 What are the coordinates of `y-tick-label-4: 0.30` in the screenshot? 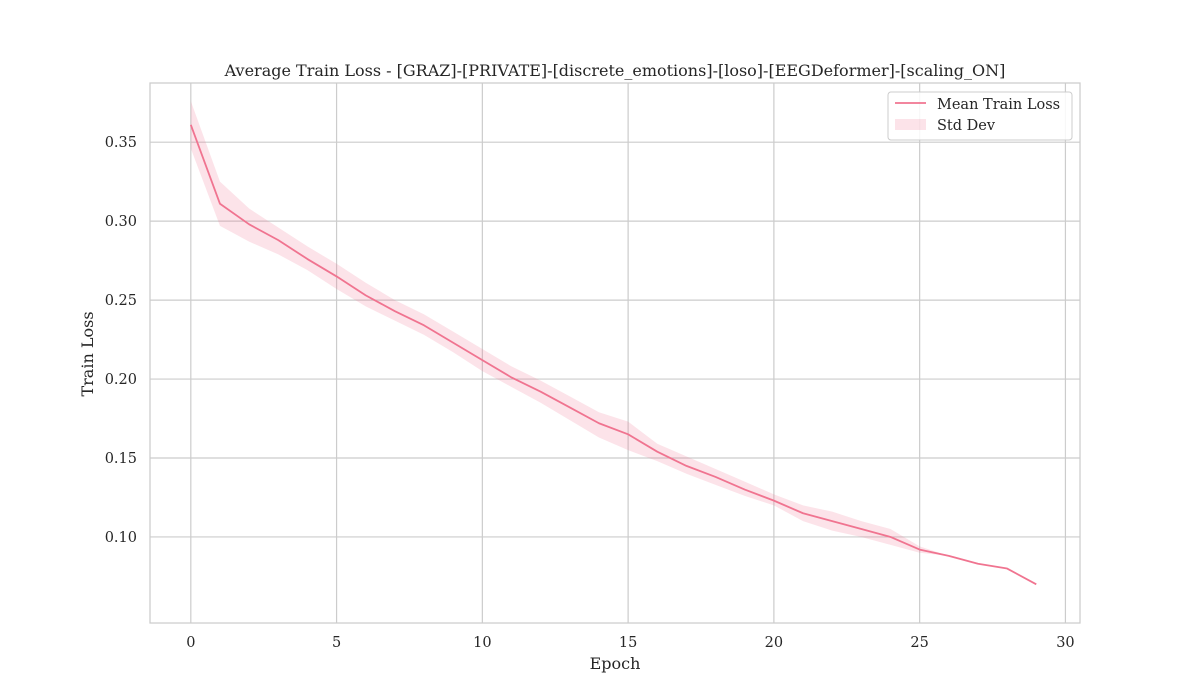 It's located at (121, 222).